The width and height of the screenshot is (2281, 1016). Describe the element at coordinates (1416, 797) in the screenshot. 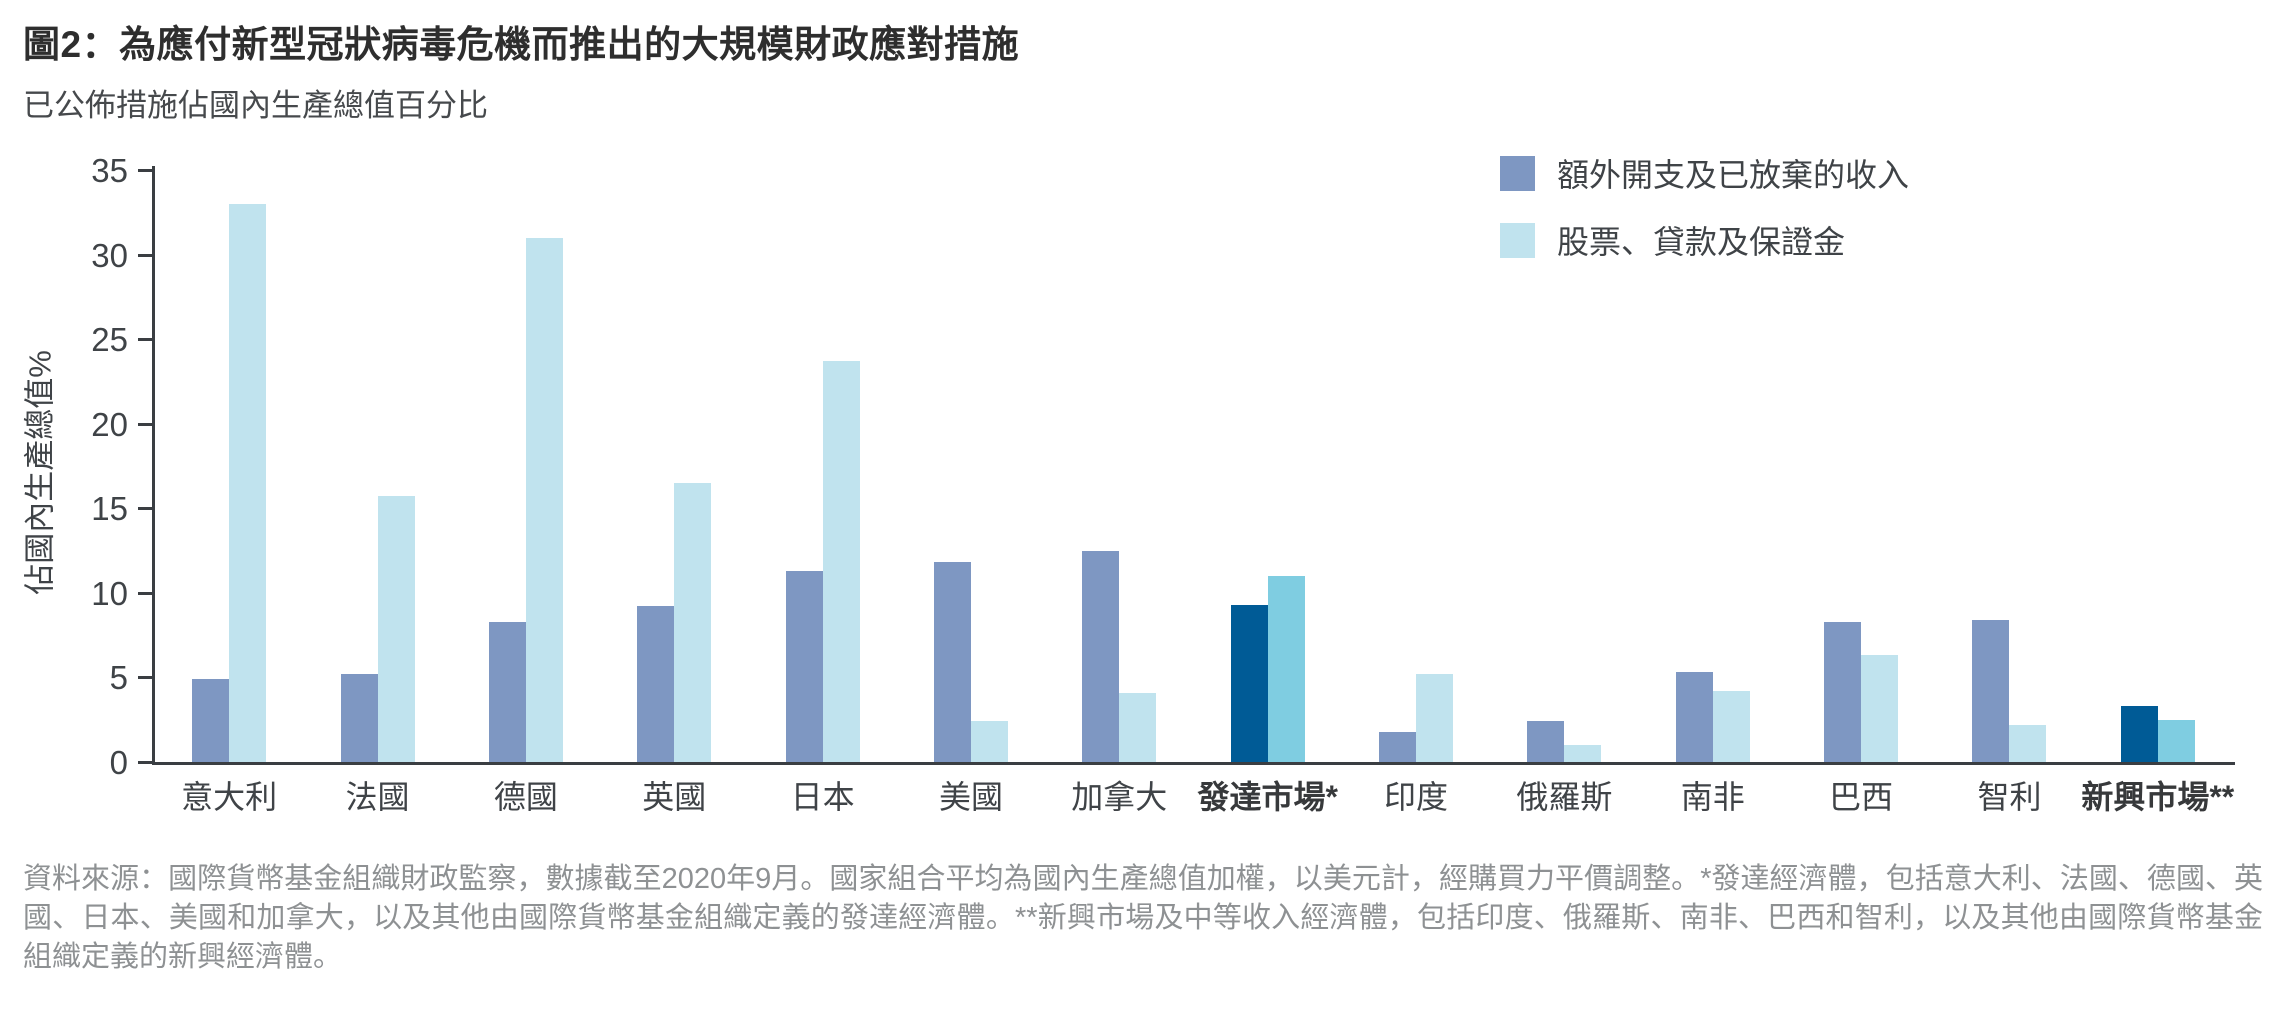

I see `x-axis-label: 印度` at that location.